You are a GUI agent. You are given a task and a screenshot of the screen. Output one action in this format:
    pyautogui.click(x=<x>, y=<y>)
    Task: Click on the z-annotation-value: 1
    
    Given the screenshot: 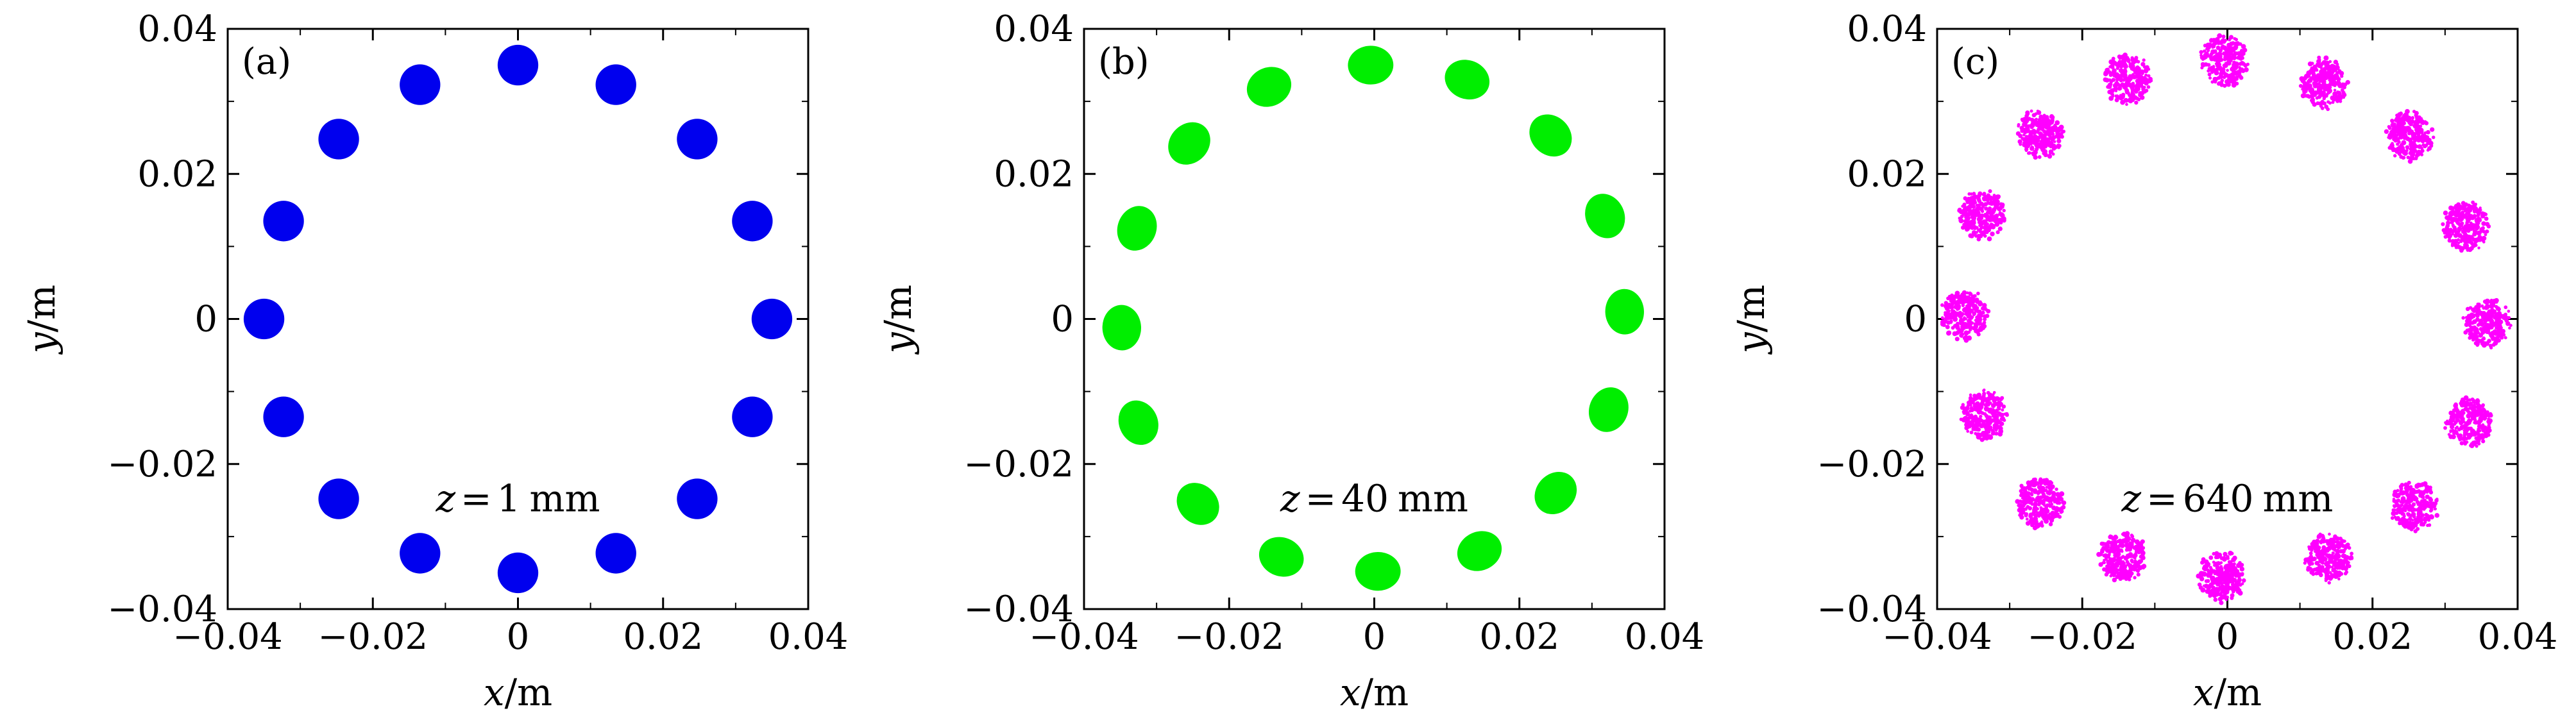 What is the action you would take?
    pyautogui.click(x=509, y=498)
    